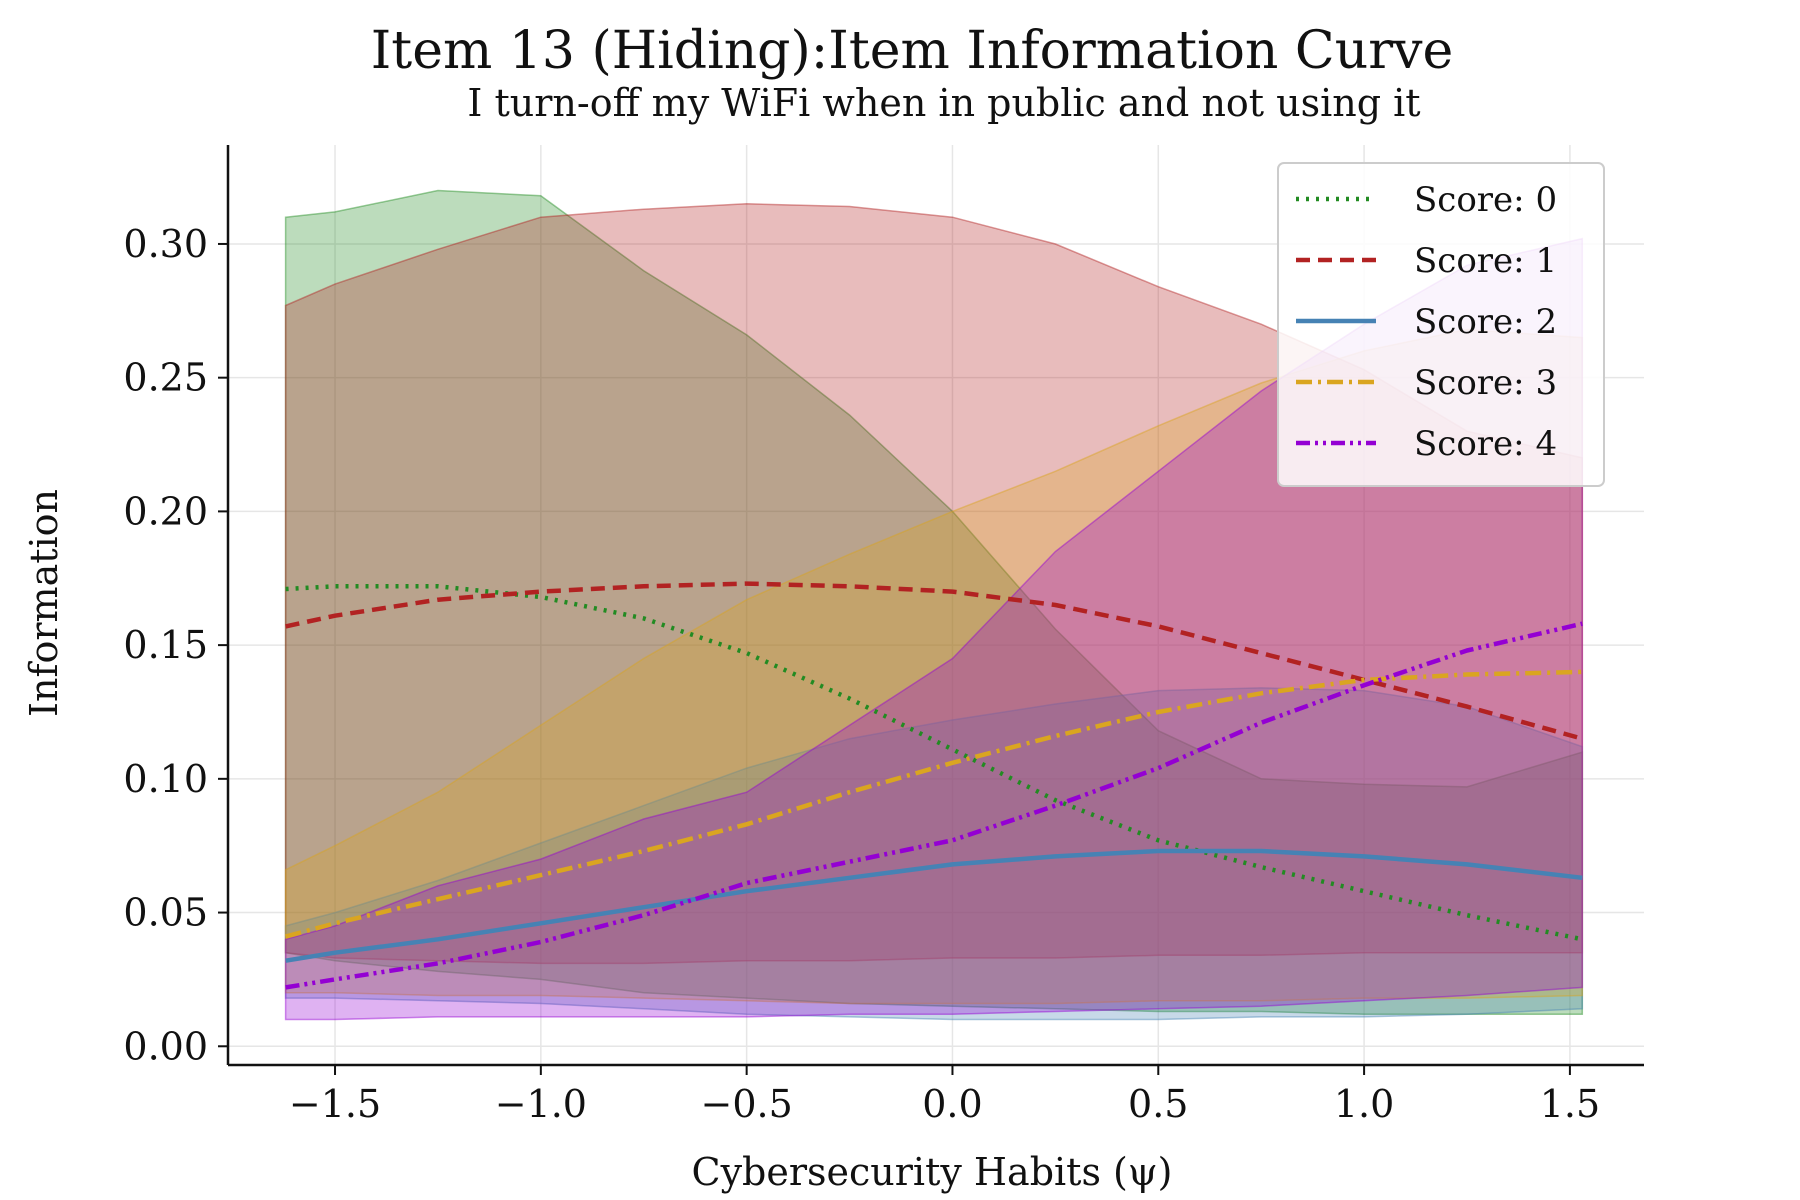 This screenshot has width=1800, height=1200. Describe the element at coordinates (1485, 383) in the screenshot. I see `legend-label-score-3: Score: 3` at that location.